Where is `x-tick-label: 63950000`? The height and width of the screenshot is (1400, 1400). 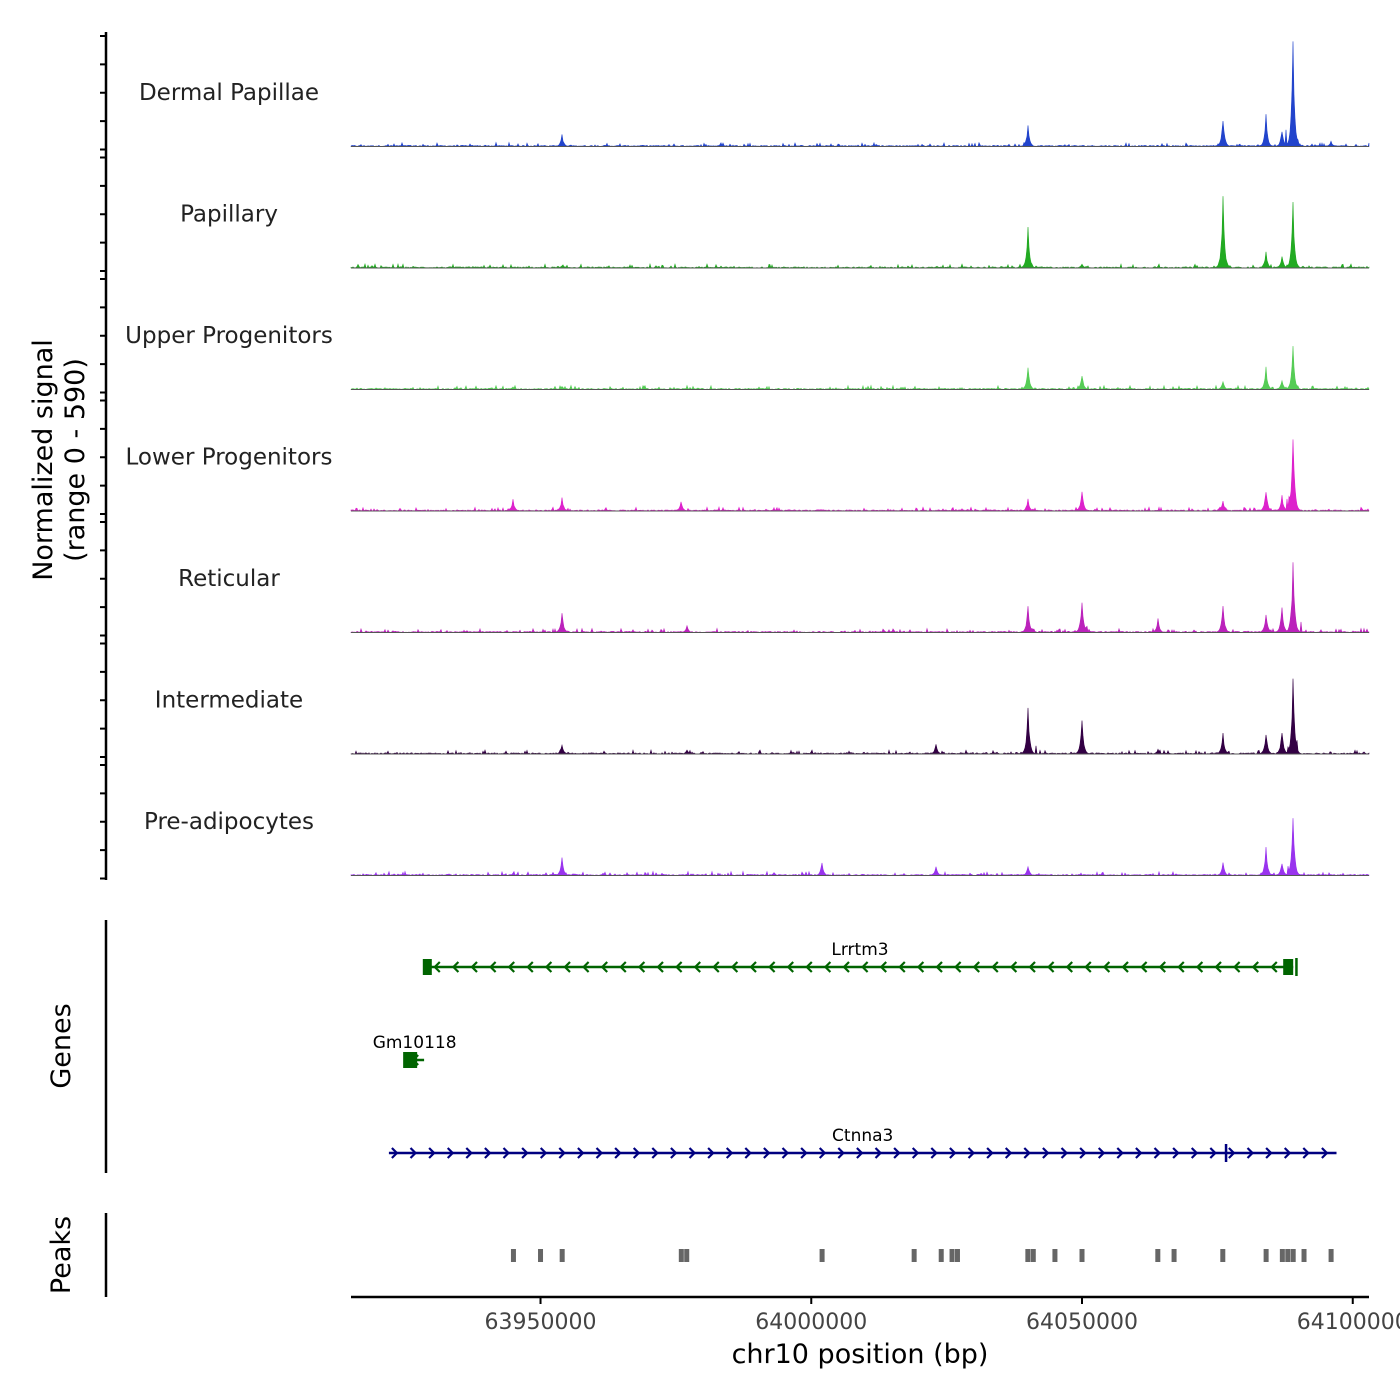
x-tick-label: 63950000 is located at coordinates (541, 1322).